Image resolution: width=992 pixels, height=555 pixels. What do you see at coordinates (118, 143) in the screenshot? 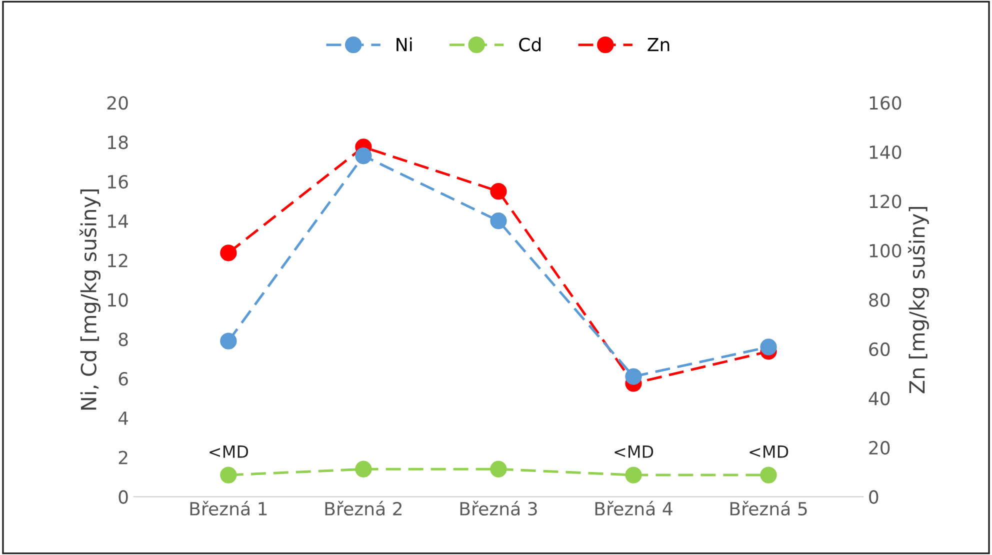
I see `y-tick-label: 18` at bounding box center [118, 143].